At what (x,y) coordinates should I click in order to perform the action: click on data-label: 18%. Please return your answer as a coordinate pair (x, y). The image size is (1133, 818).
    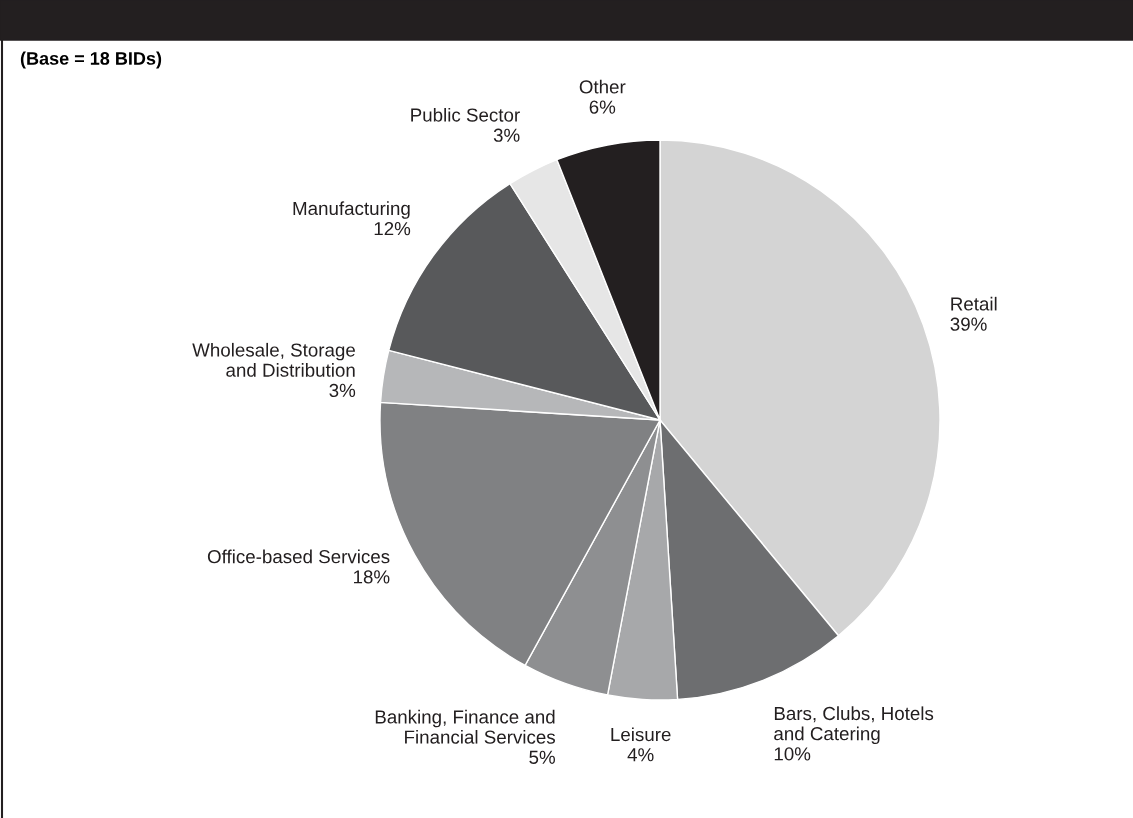
    Looking at the image, I should click on (372, 577).